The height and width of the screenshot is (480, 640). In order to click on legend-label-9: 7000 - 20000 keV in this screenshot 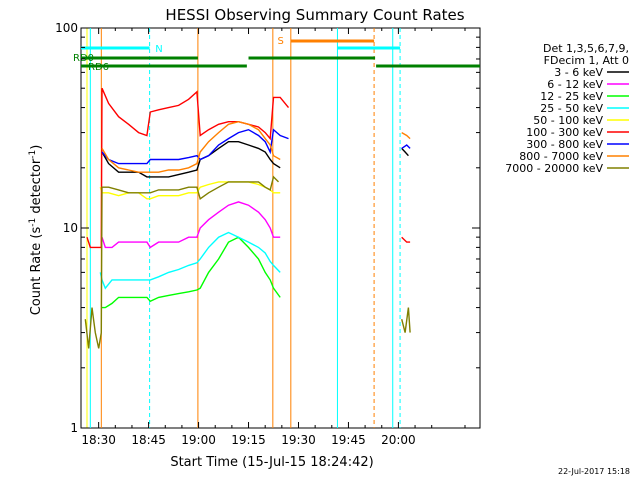, I will do `click(554, 168)`.